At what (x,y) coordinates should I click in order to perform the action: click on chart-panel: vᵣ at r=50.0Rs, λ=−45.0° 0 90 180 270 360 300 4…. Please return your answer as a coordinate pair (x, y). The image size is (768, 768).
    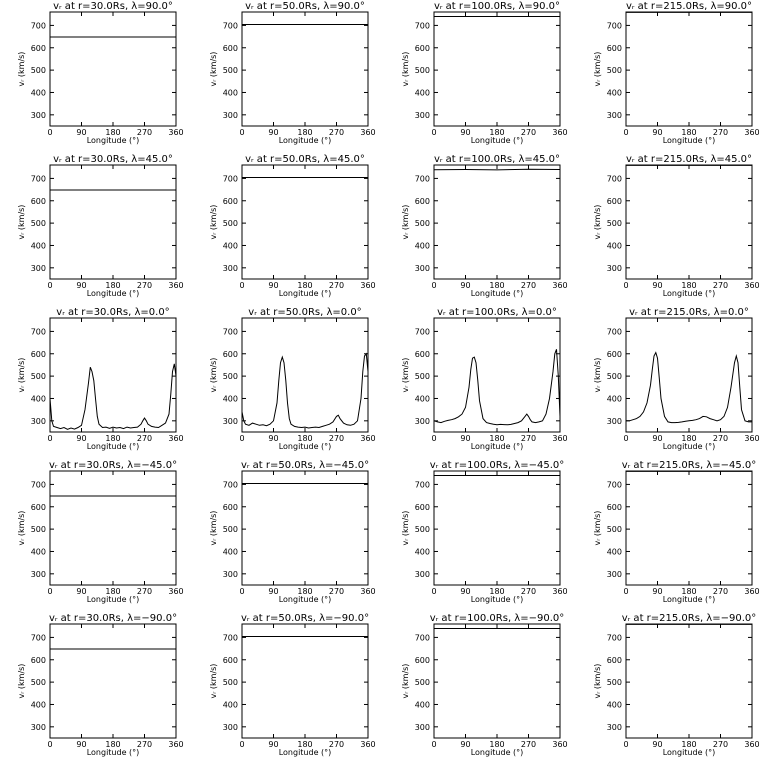
    Looking at the image, I should click on (292, 532).